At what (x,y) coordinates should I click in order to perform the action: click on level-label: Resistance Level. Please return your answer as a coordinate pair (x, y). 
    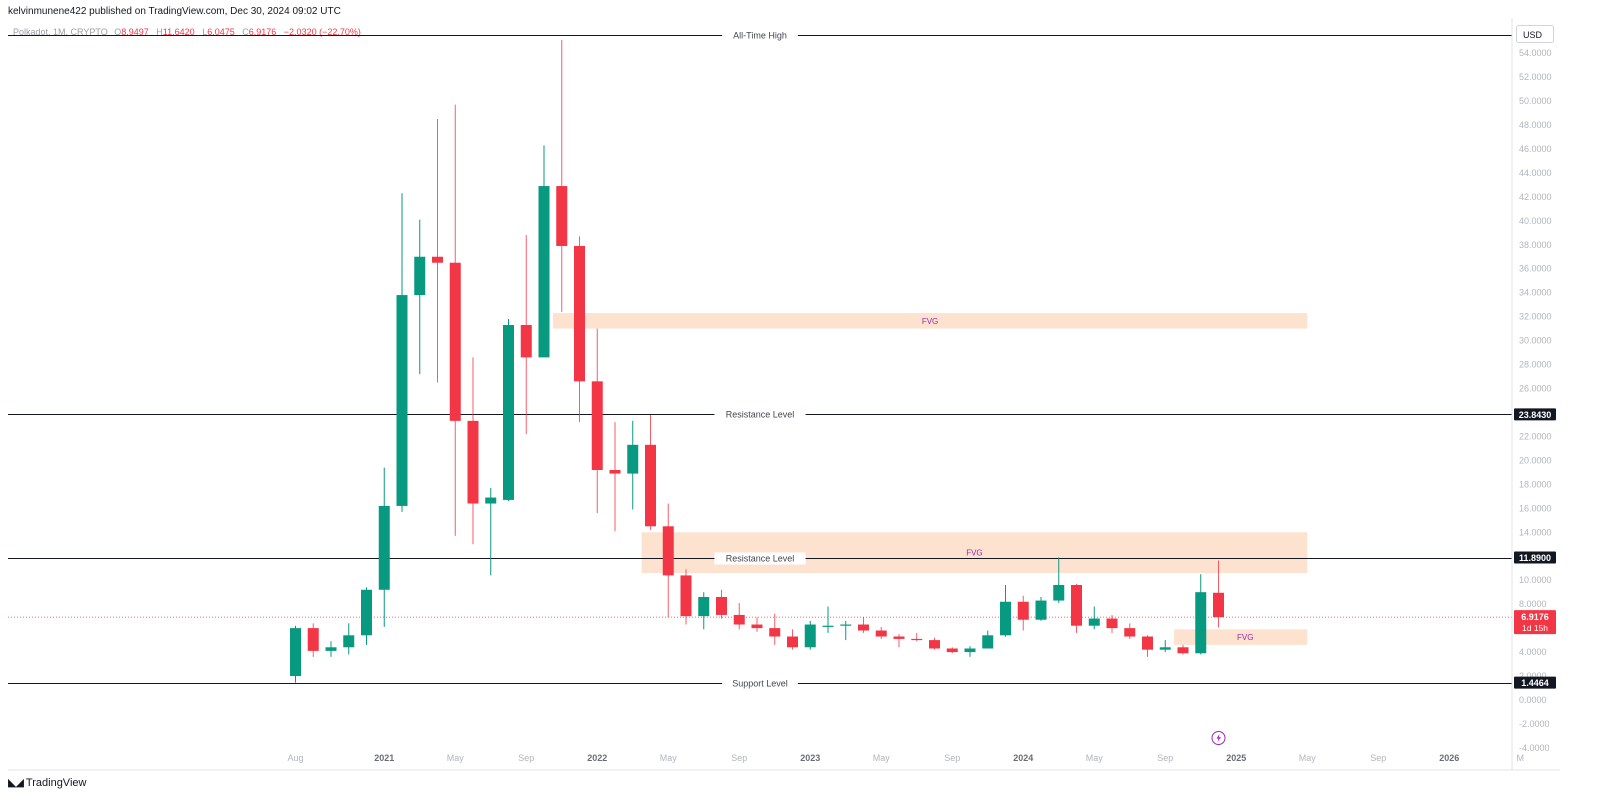
    Looking at the image, I should click on (760, 559).